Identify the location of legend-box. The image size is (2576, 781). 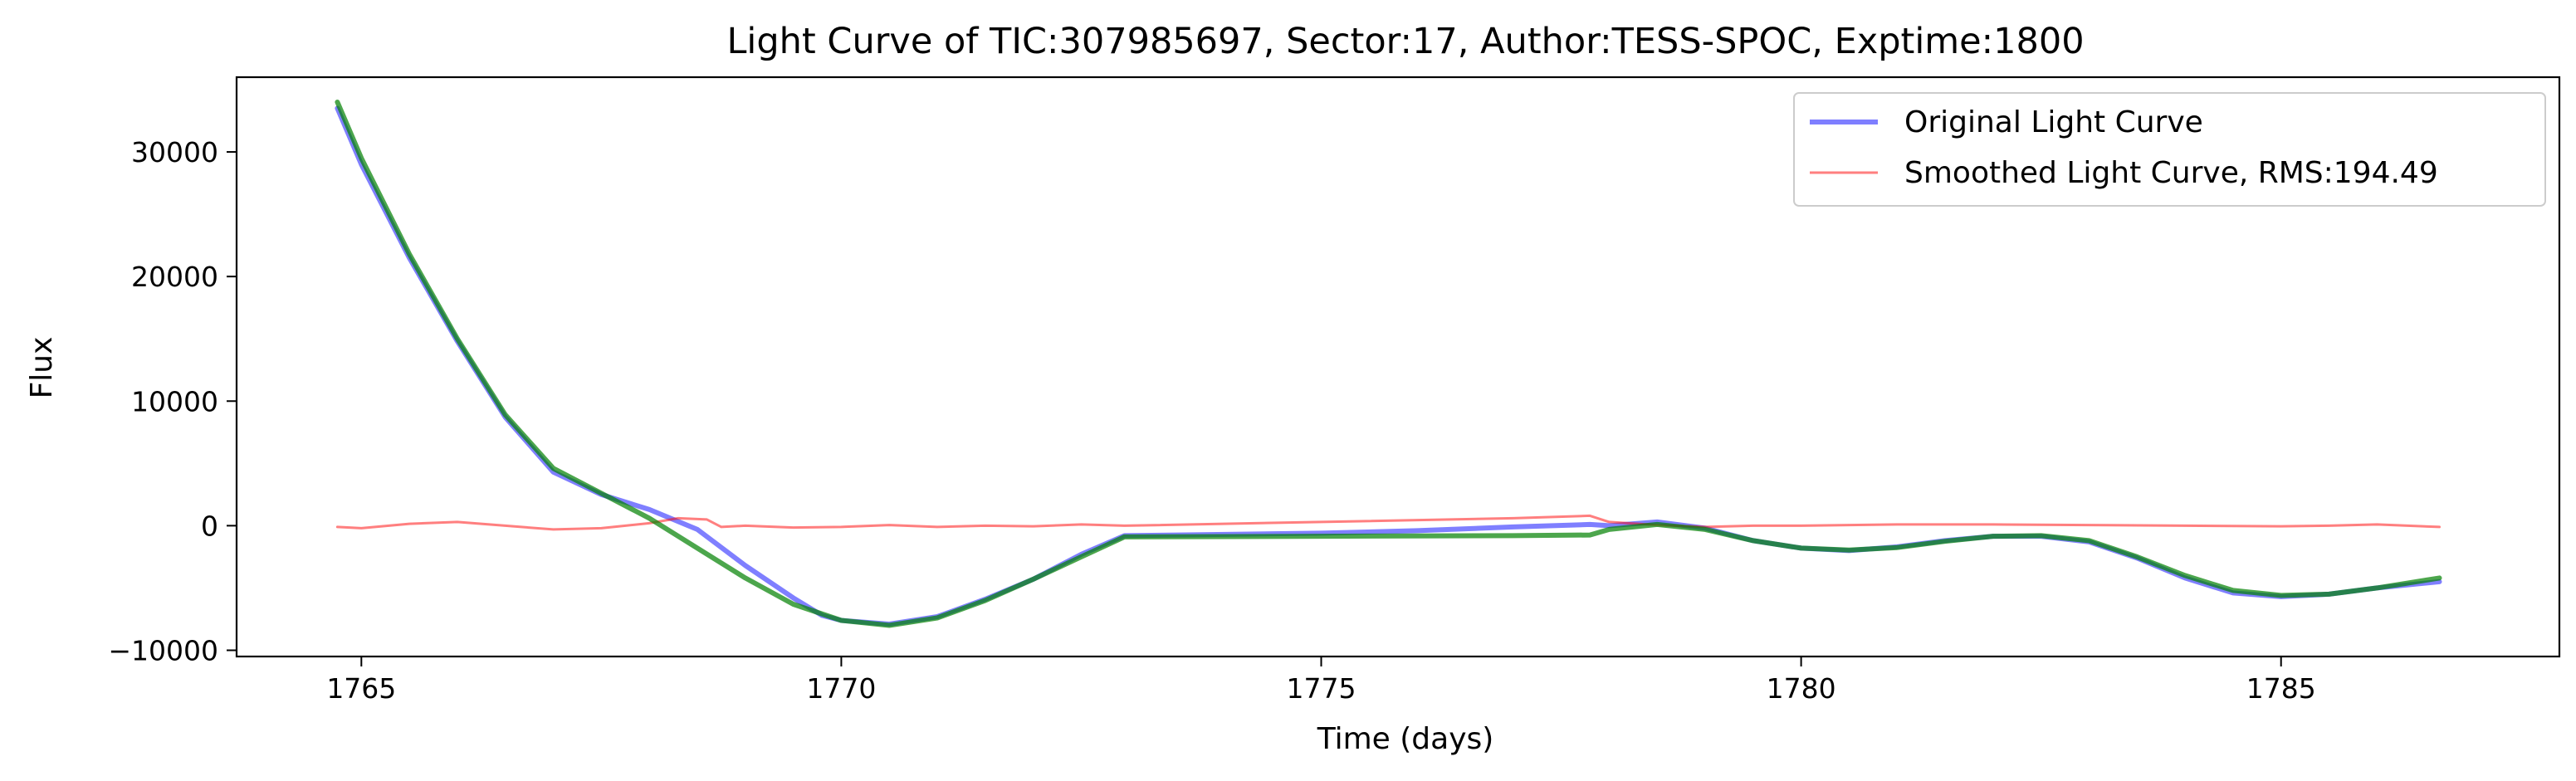
(2169, 149).